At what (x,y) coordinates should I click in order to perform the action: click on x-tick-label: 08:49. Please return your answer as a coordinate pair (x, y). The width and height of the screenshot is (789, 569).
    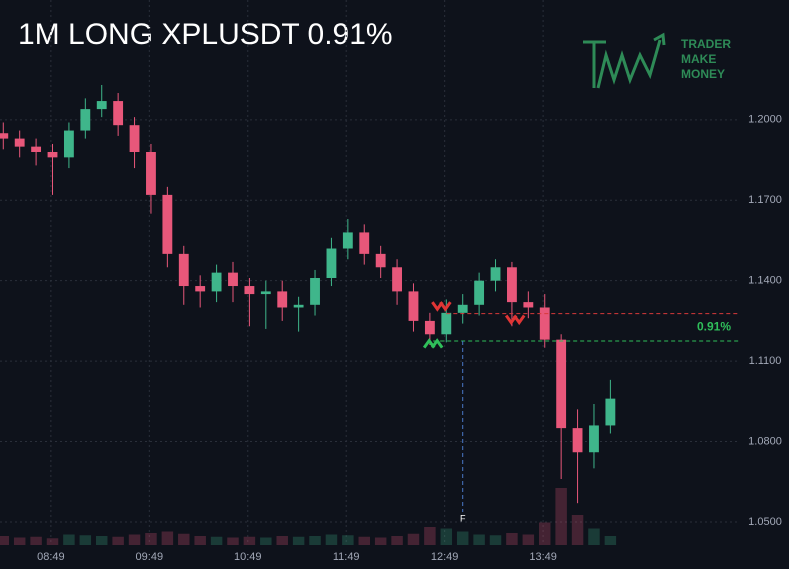
    Looking at the image, I should click on (51, 557).